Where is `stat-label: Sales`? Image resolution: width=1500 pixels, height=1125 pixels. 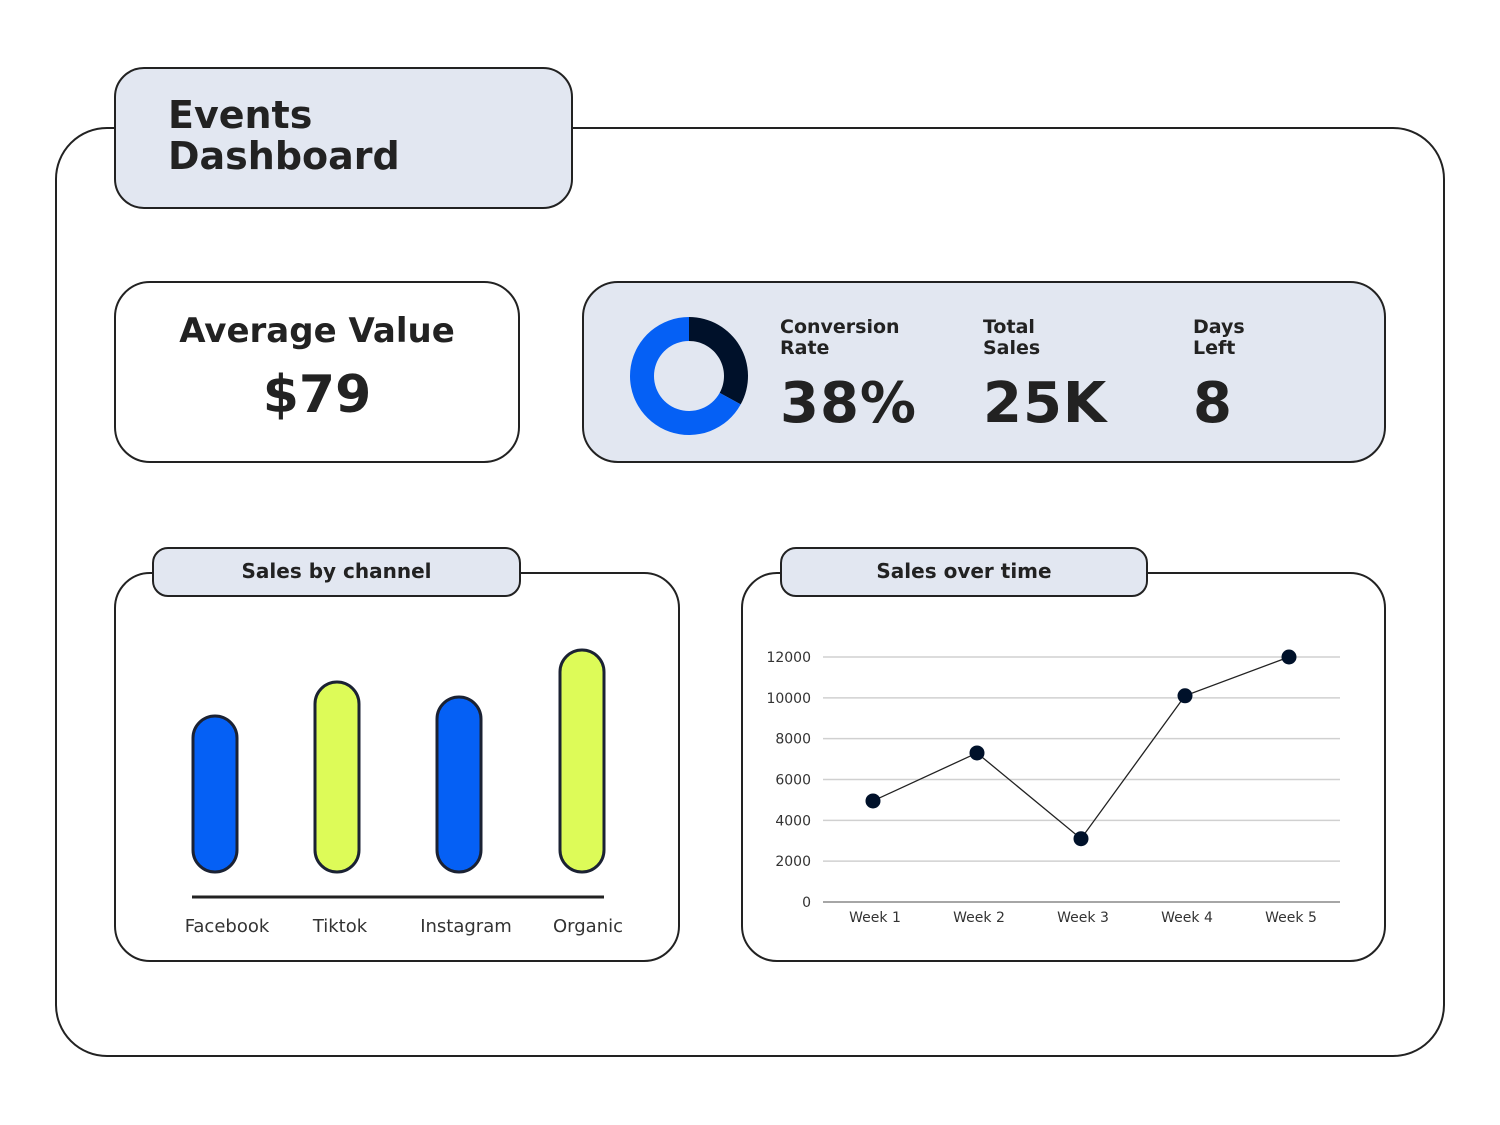
stat-label: Sales is located at coordinates (1012, 348).